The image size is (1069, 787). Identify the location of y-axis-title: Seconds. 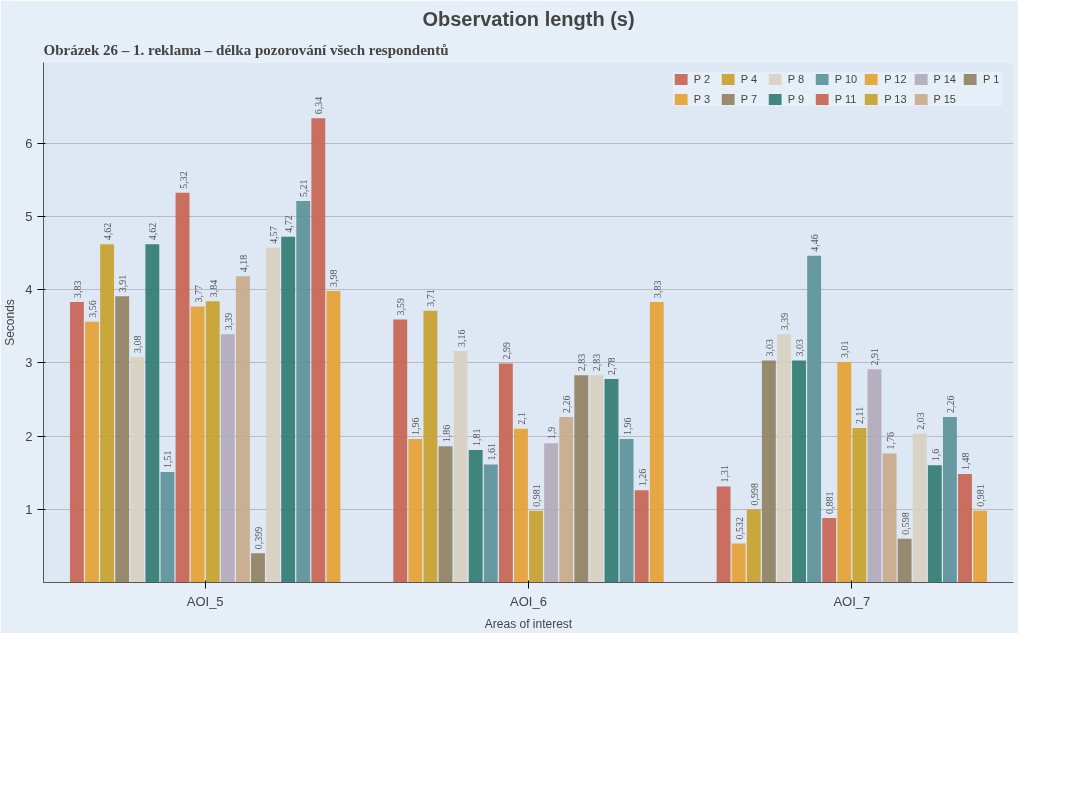
(10, 322).